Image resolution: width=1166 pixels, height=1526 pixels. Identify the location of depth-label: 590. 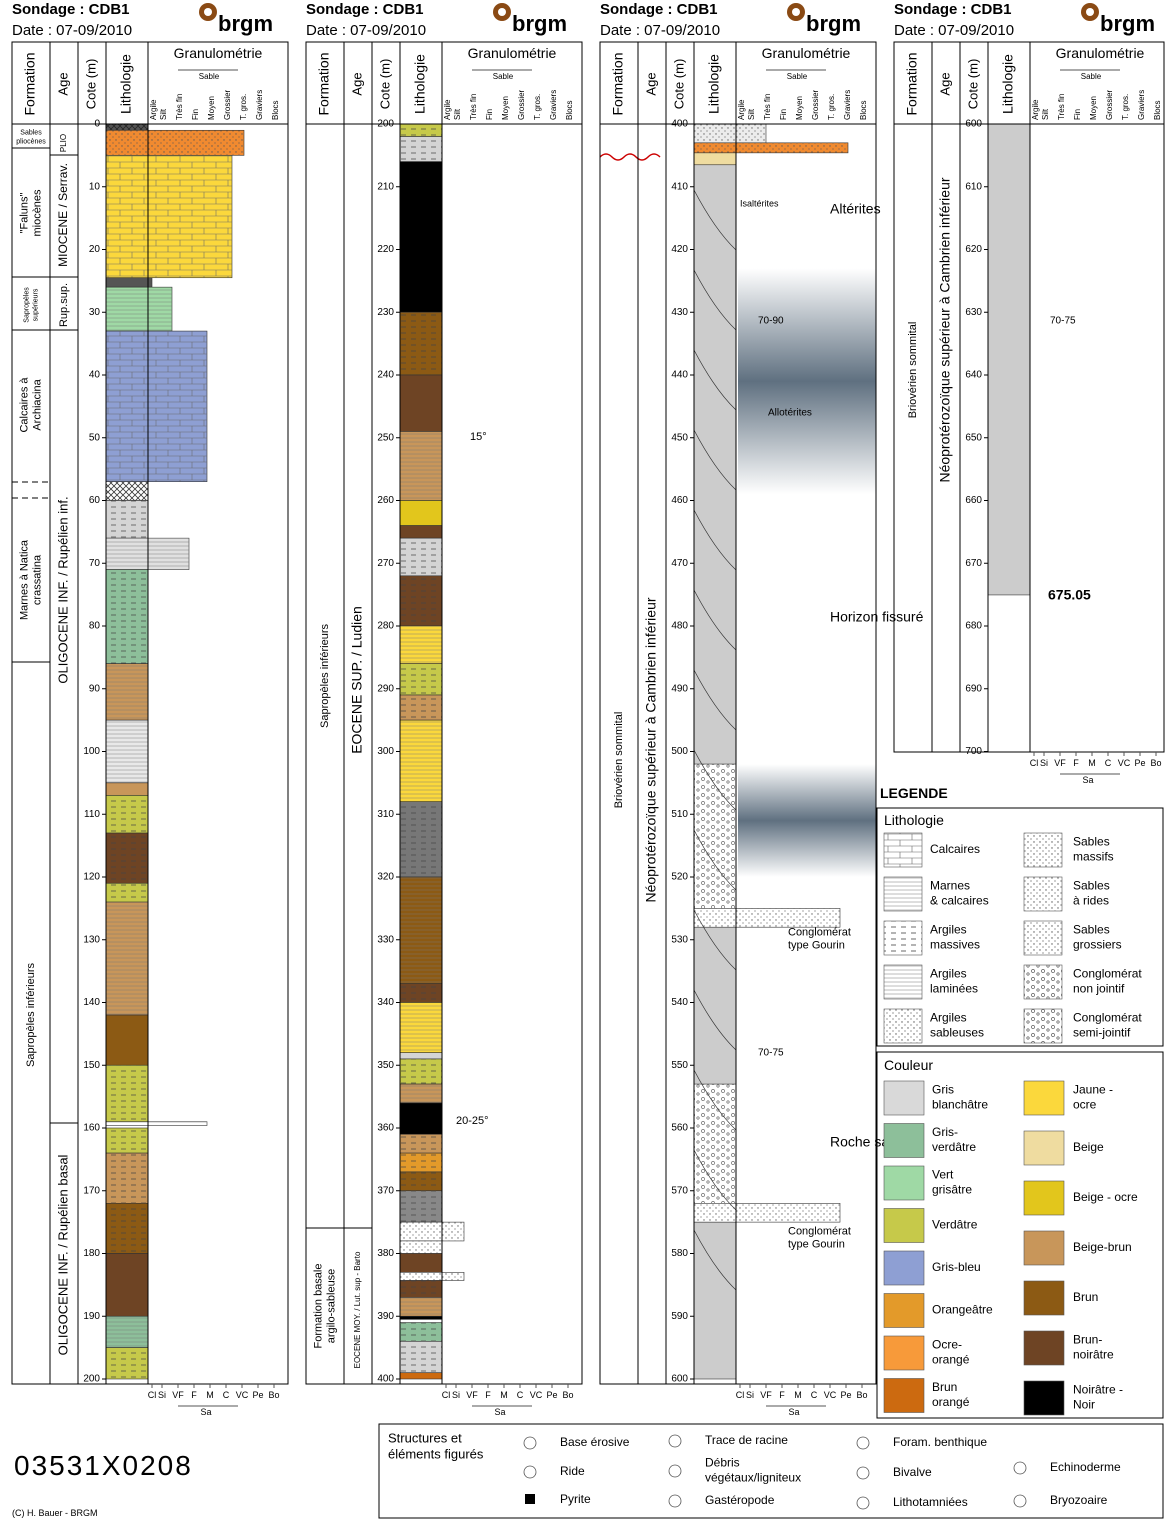
(679, 1316).